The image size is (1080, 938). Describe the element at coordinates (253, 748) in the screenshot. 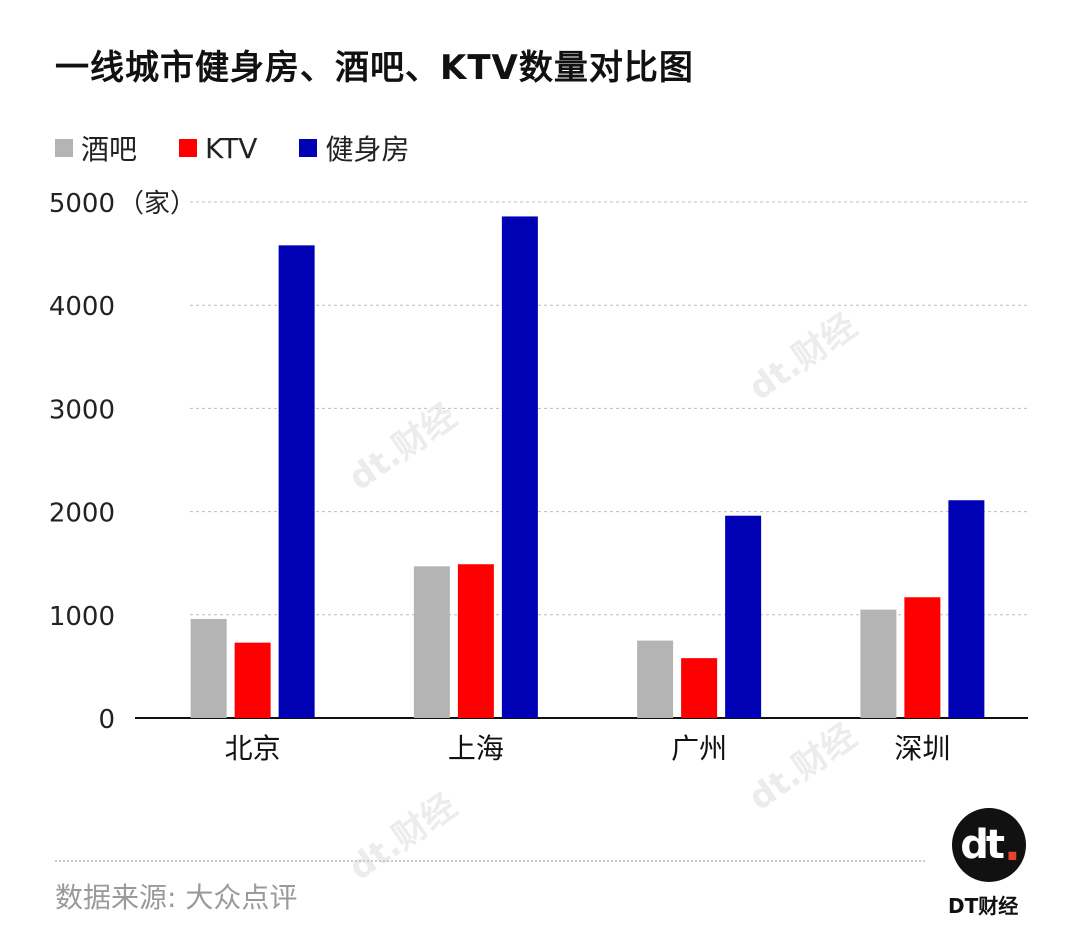

I see `x-tick-label: 北京` at that location.